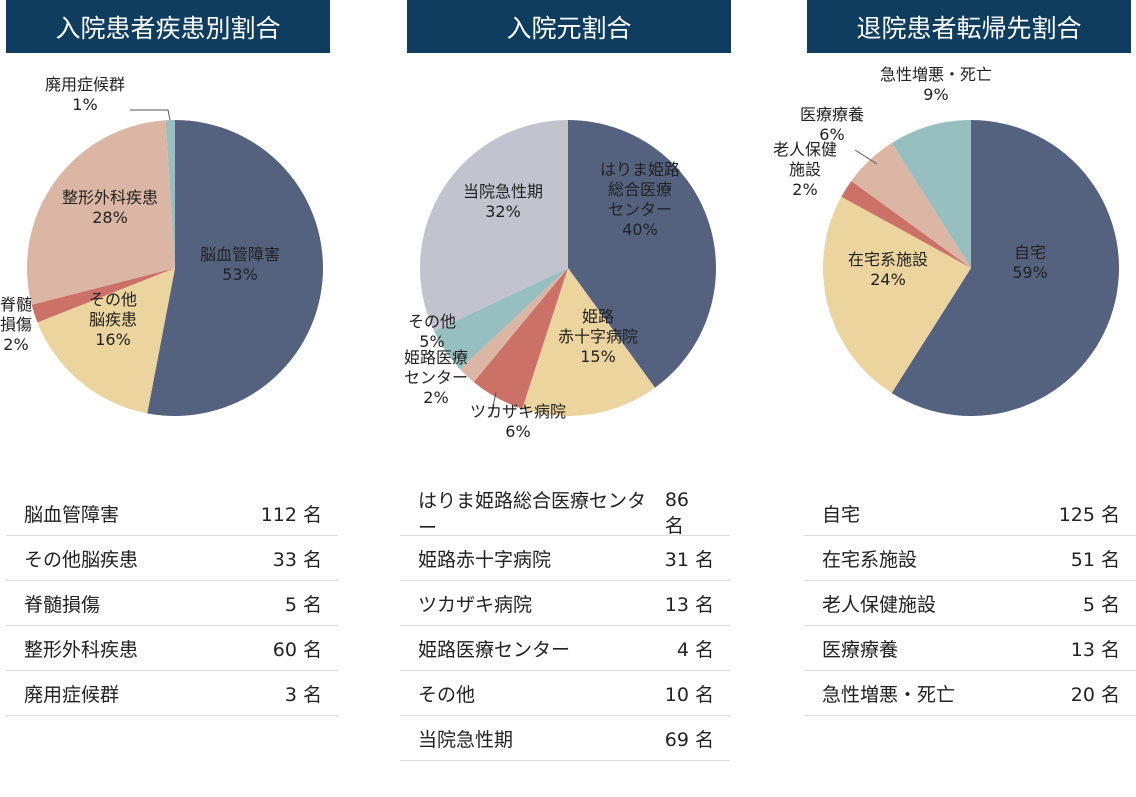 This screenshot has height=797, width=1136. I want to click on slice-label-line: 急性増悪・死亡, so click(936, 74).